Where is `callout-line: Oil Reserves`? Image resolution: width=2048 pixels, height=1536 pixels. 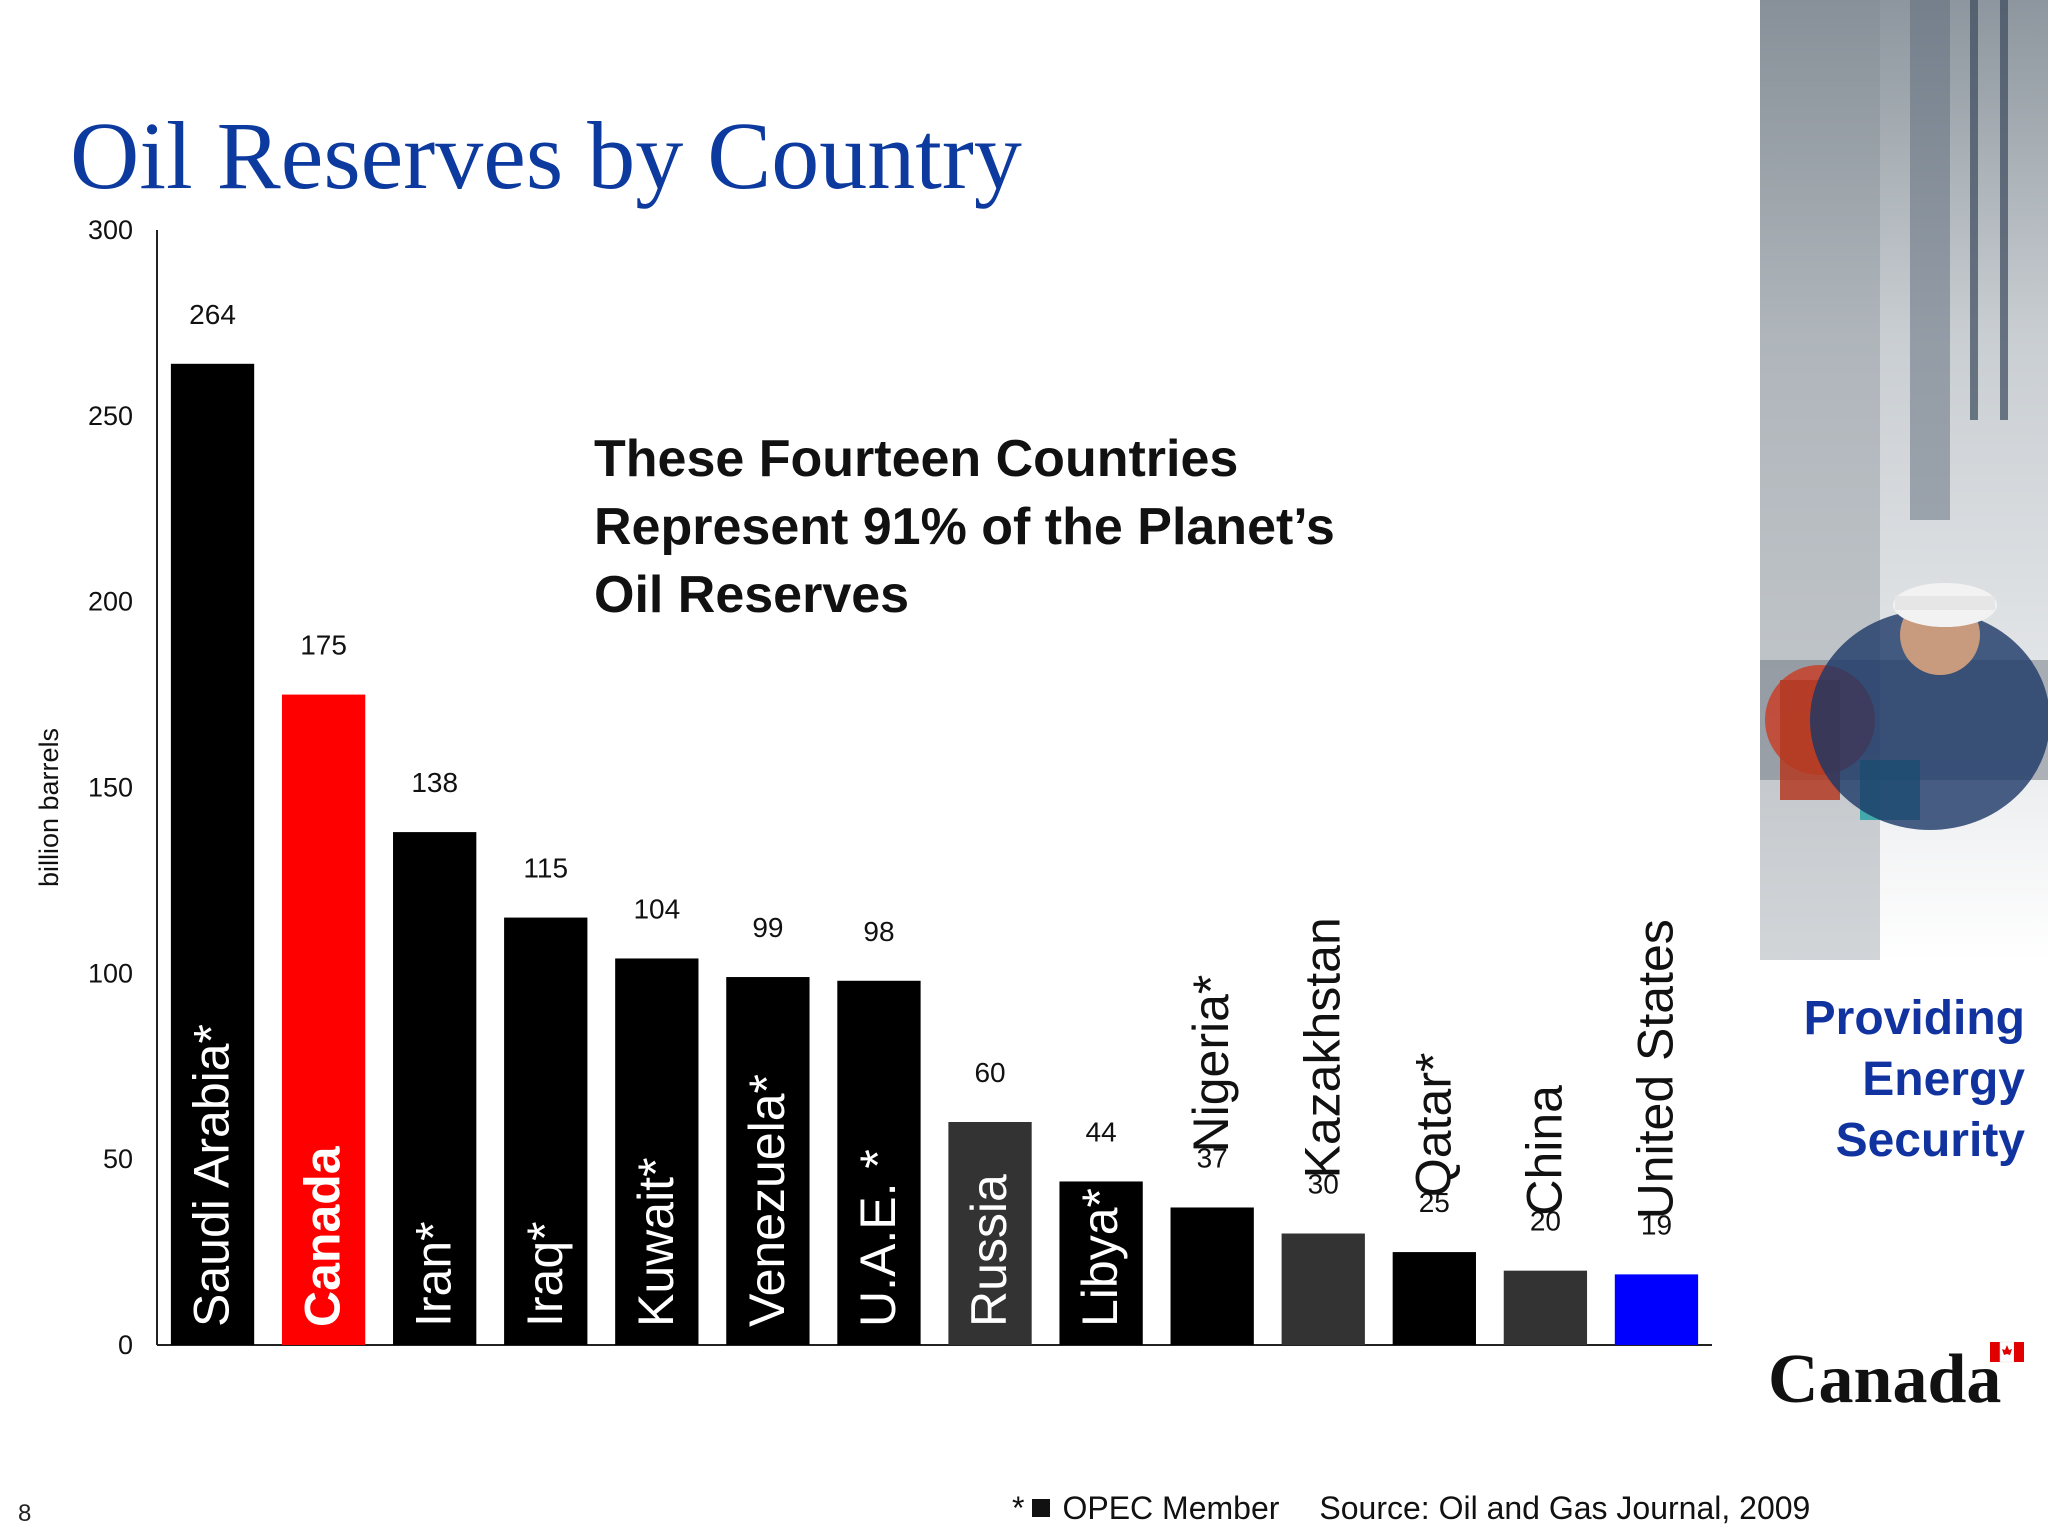 callout-line: Oil Reserves is located at coordinates (752, 595).